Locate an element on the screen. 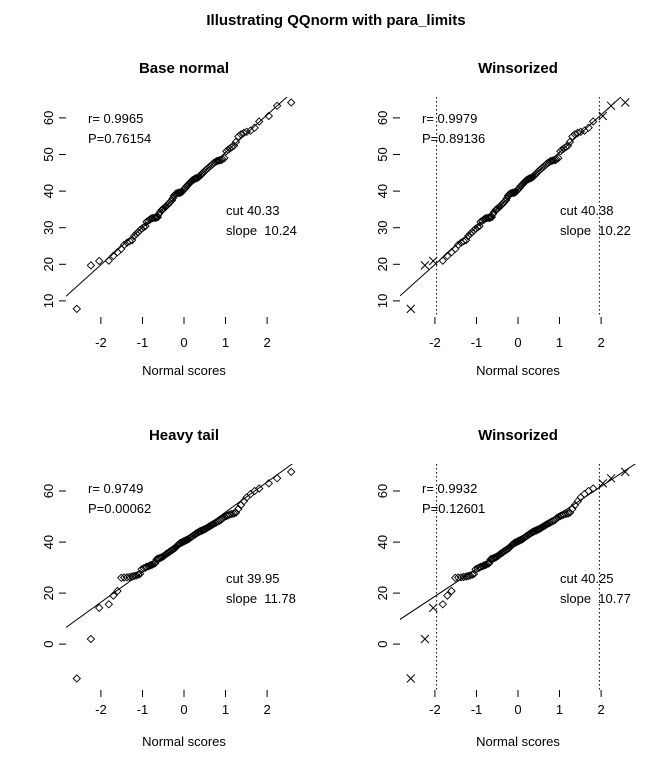 The height and width of the screenshot is (768, 672). p-annotation: P=0.00062 is located at coordinates (119, 508).